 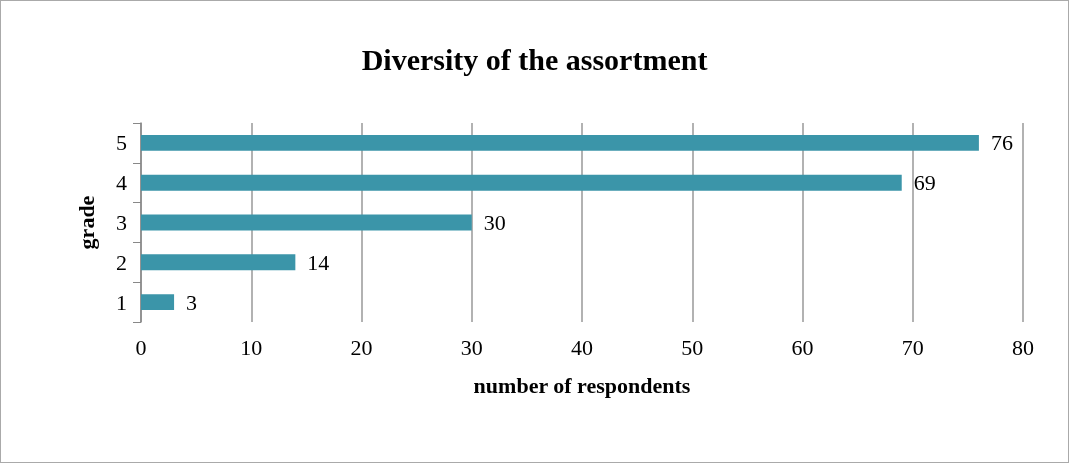 I want to click on x-tick-label: 50, so click(x=692, y=347).